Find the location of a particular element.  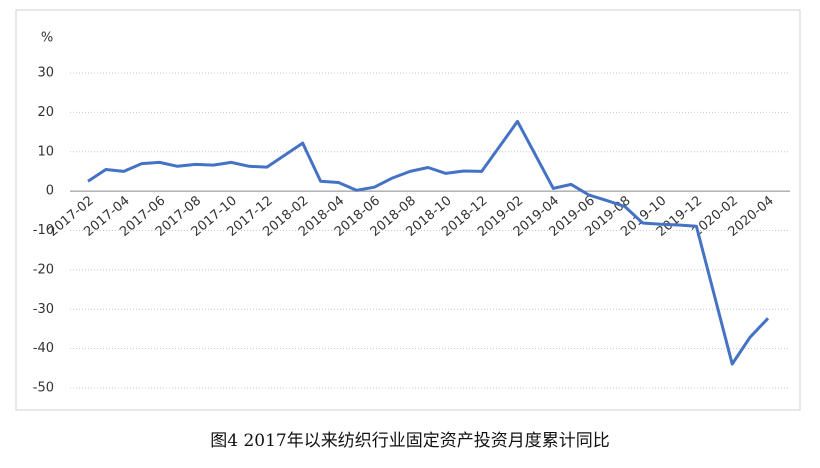

y-tick-label: -20 is located at coordinates (43, 269).